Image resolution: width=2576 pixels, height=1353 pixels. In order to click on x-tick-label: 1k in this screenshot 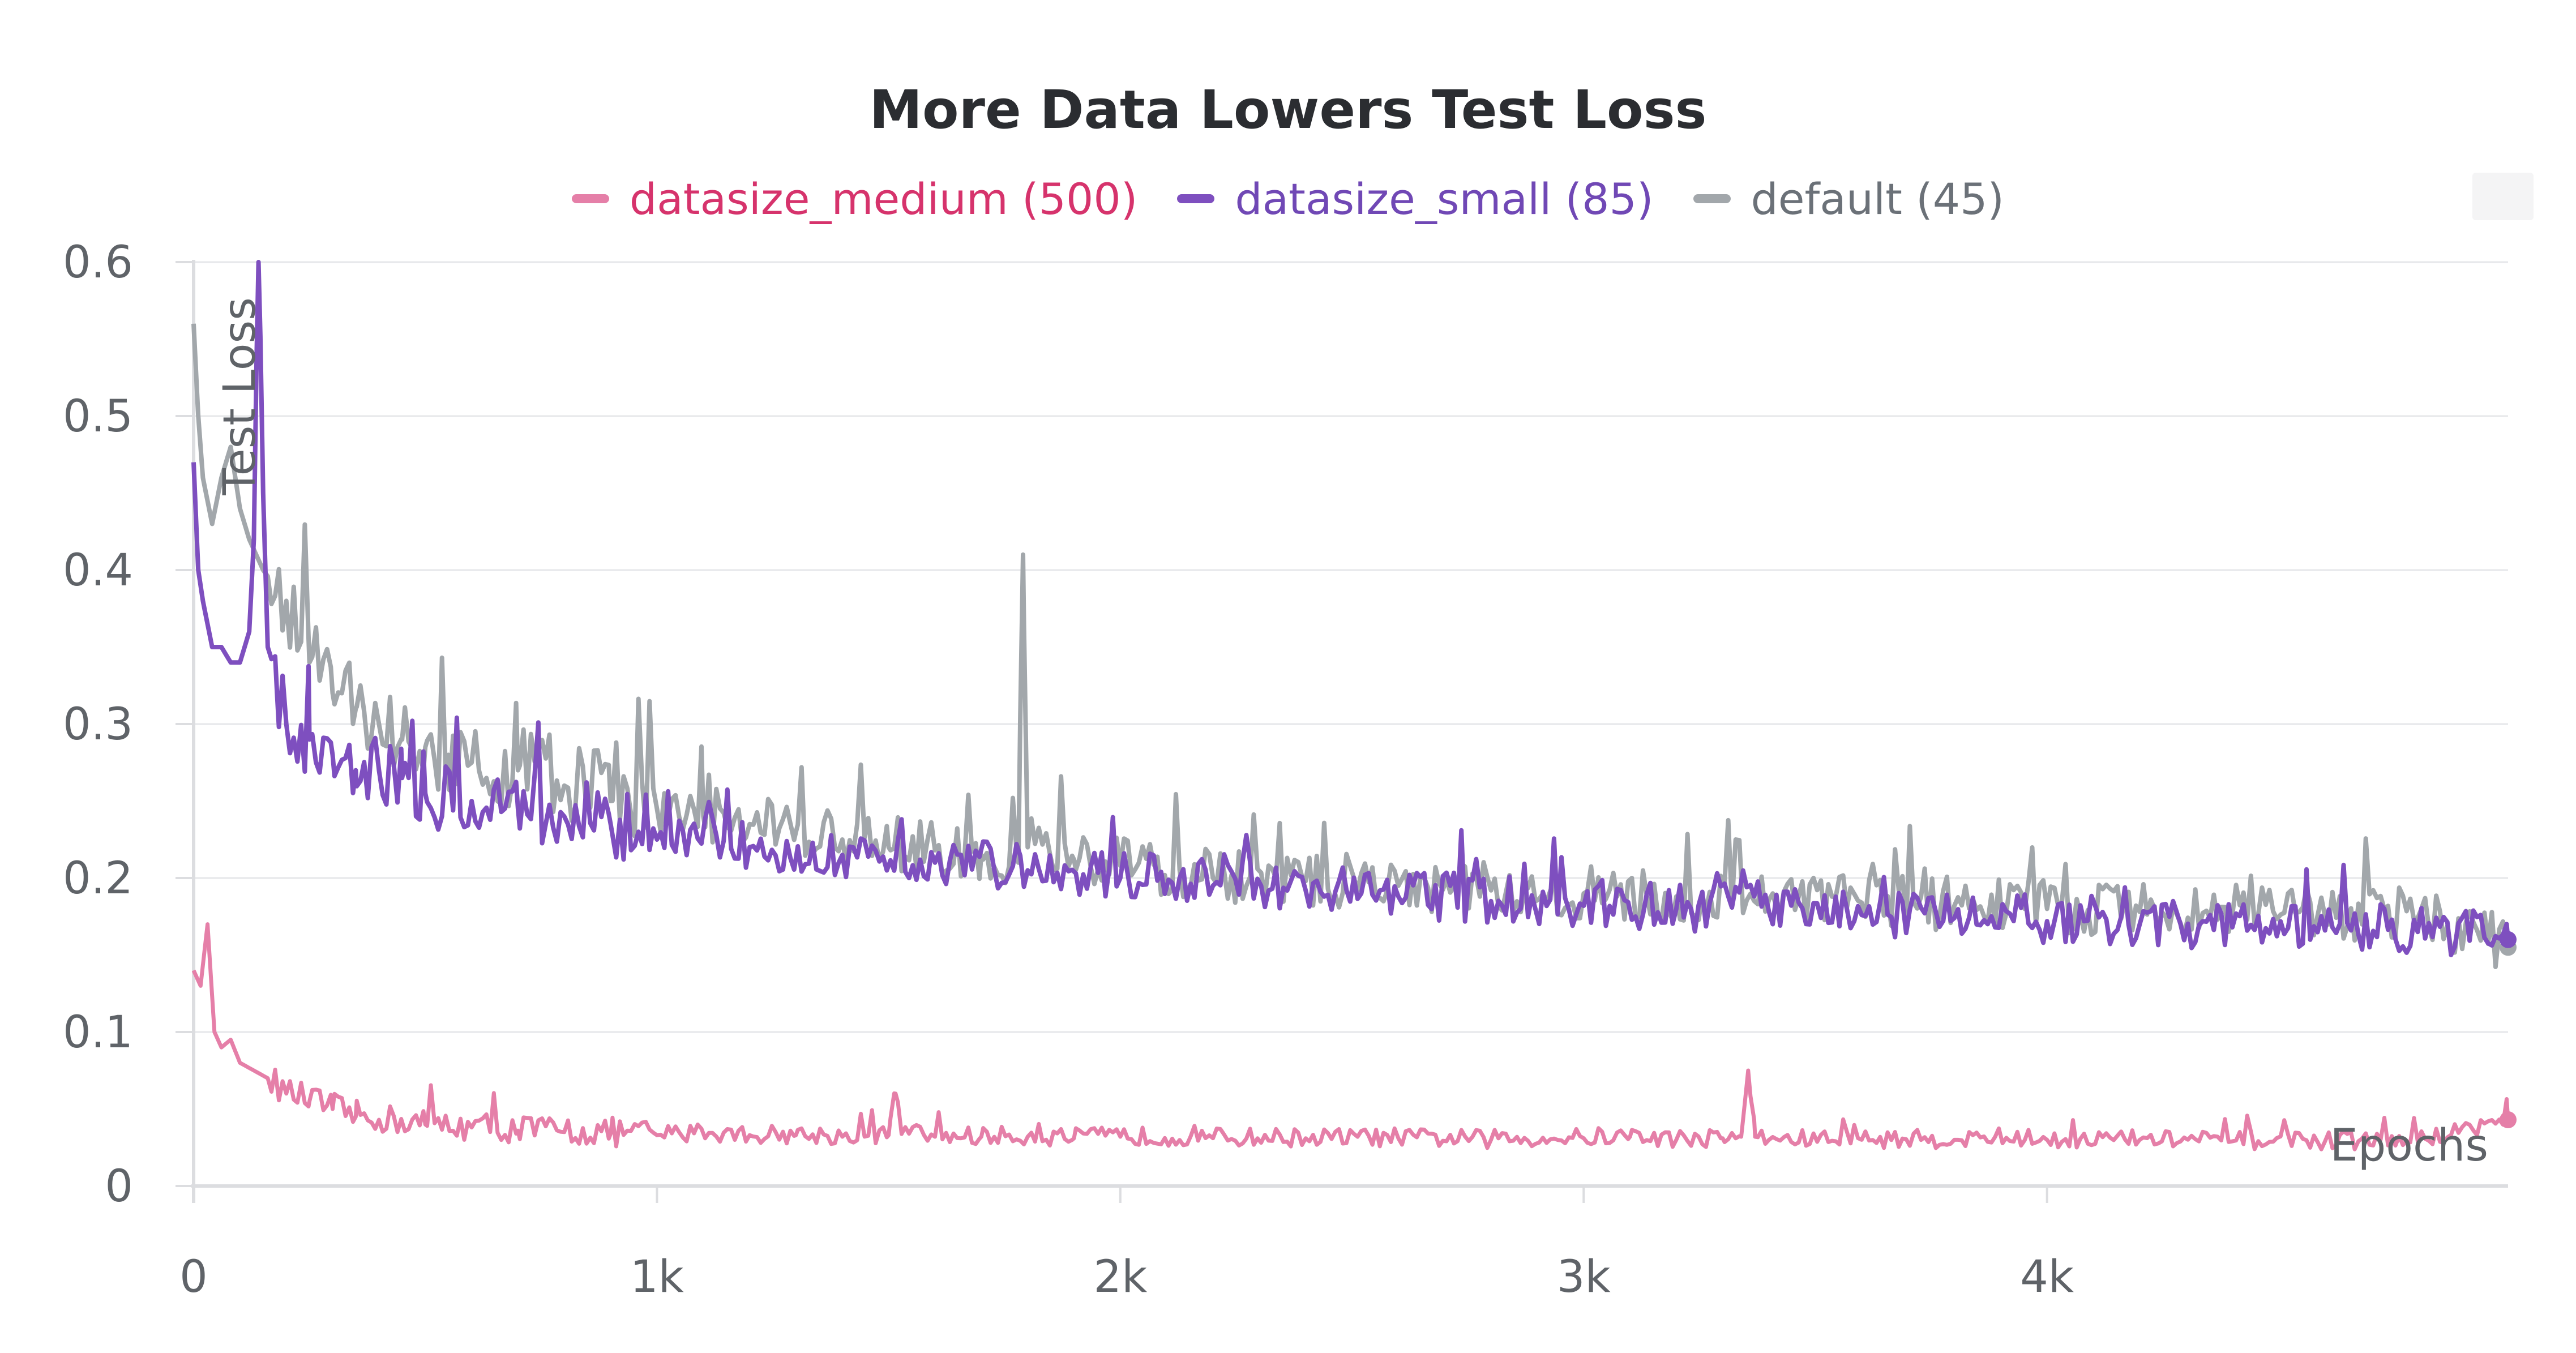, I will do `click(657, 1277)`.